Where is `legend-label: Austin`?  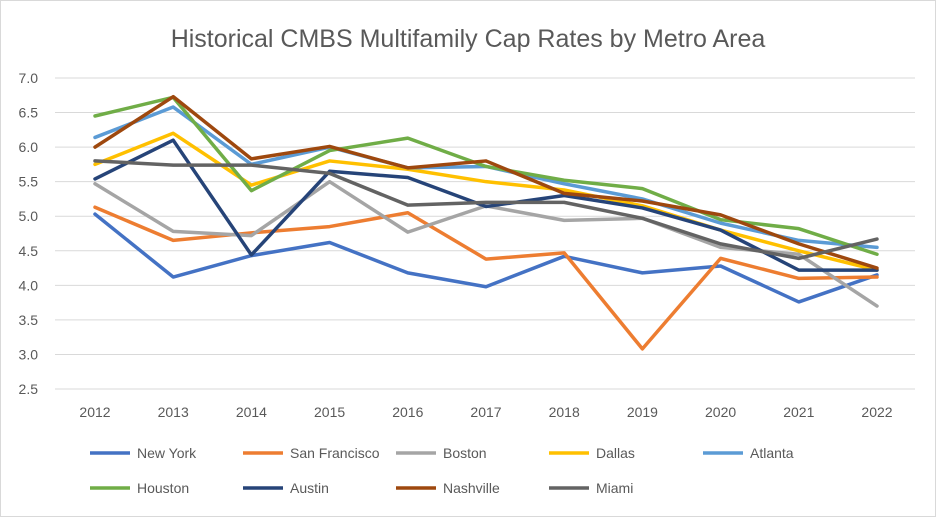
legend-label: Austin is located at coordinates (309, 488).